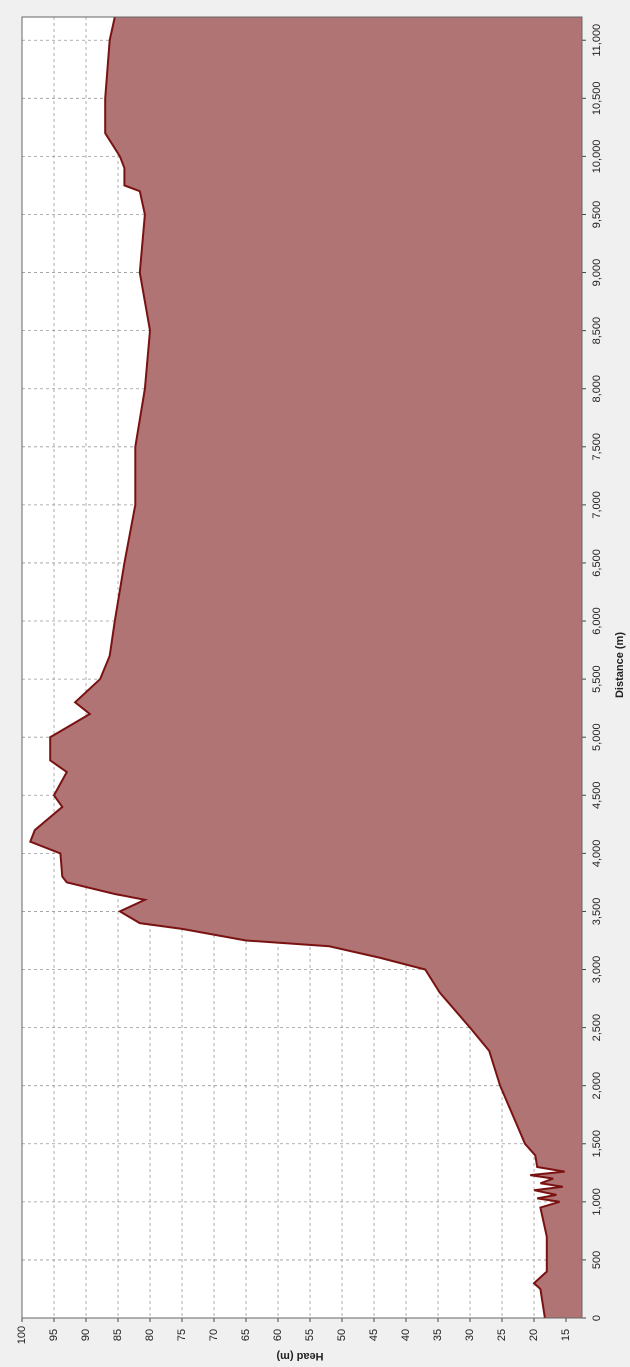  What do you see at coordinates (597, 40) in the screenshot?
I see `x-tick-label: 11,000` at bounding box center [597, 40].